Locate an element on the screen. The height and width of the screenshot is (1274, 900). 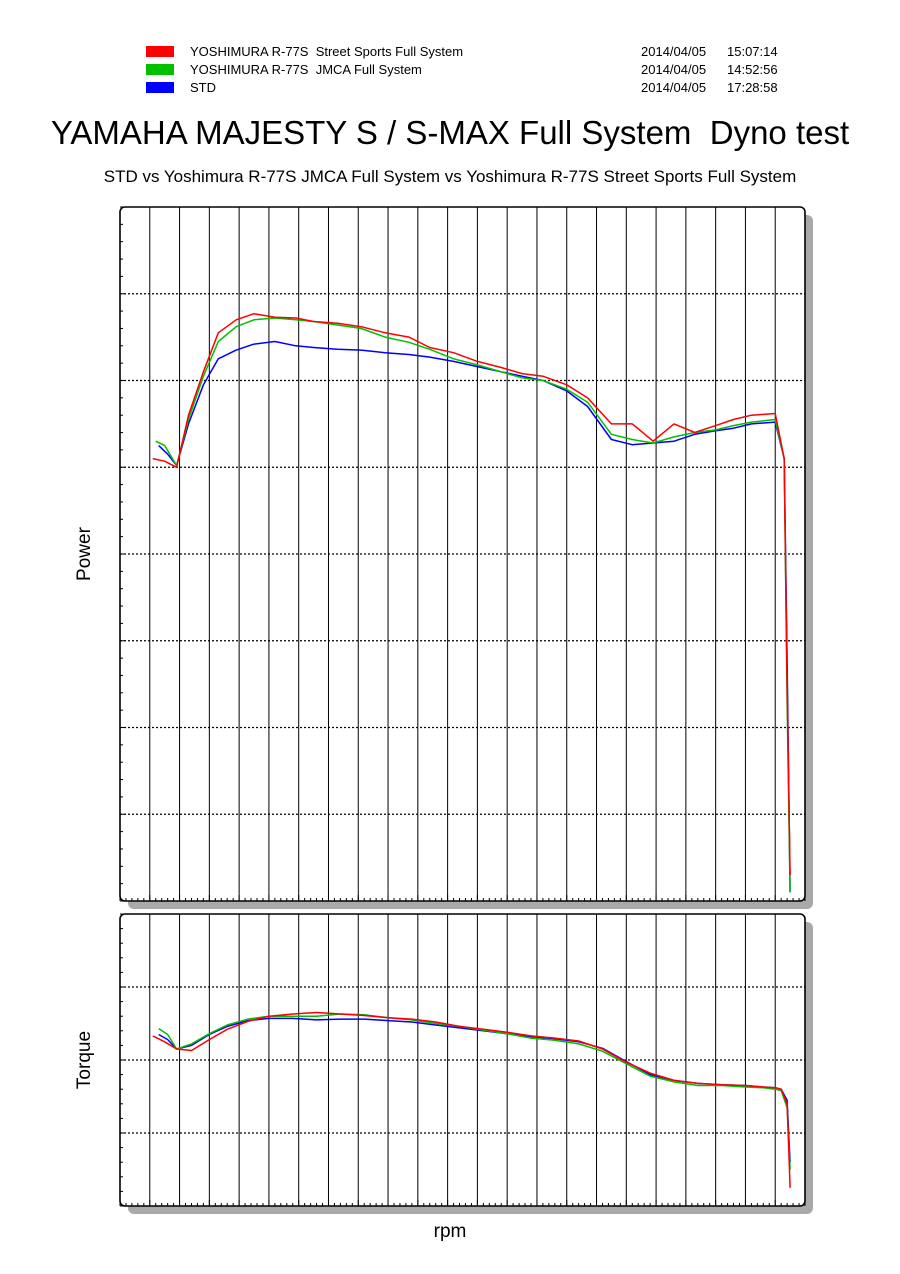
torque-series-red is located at coordinates (471, 1099).